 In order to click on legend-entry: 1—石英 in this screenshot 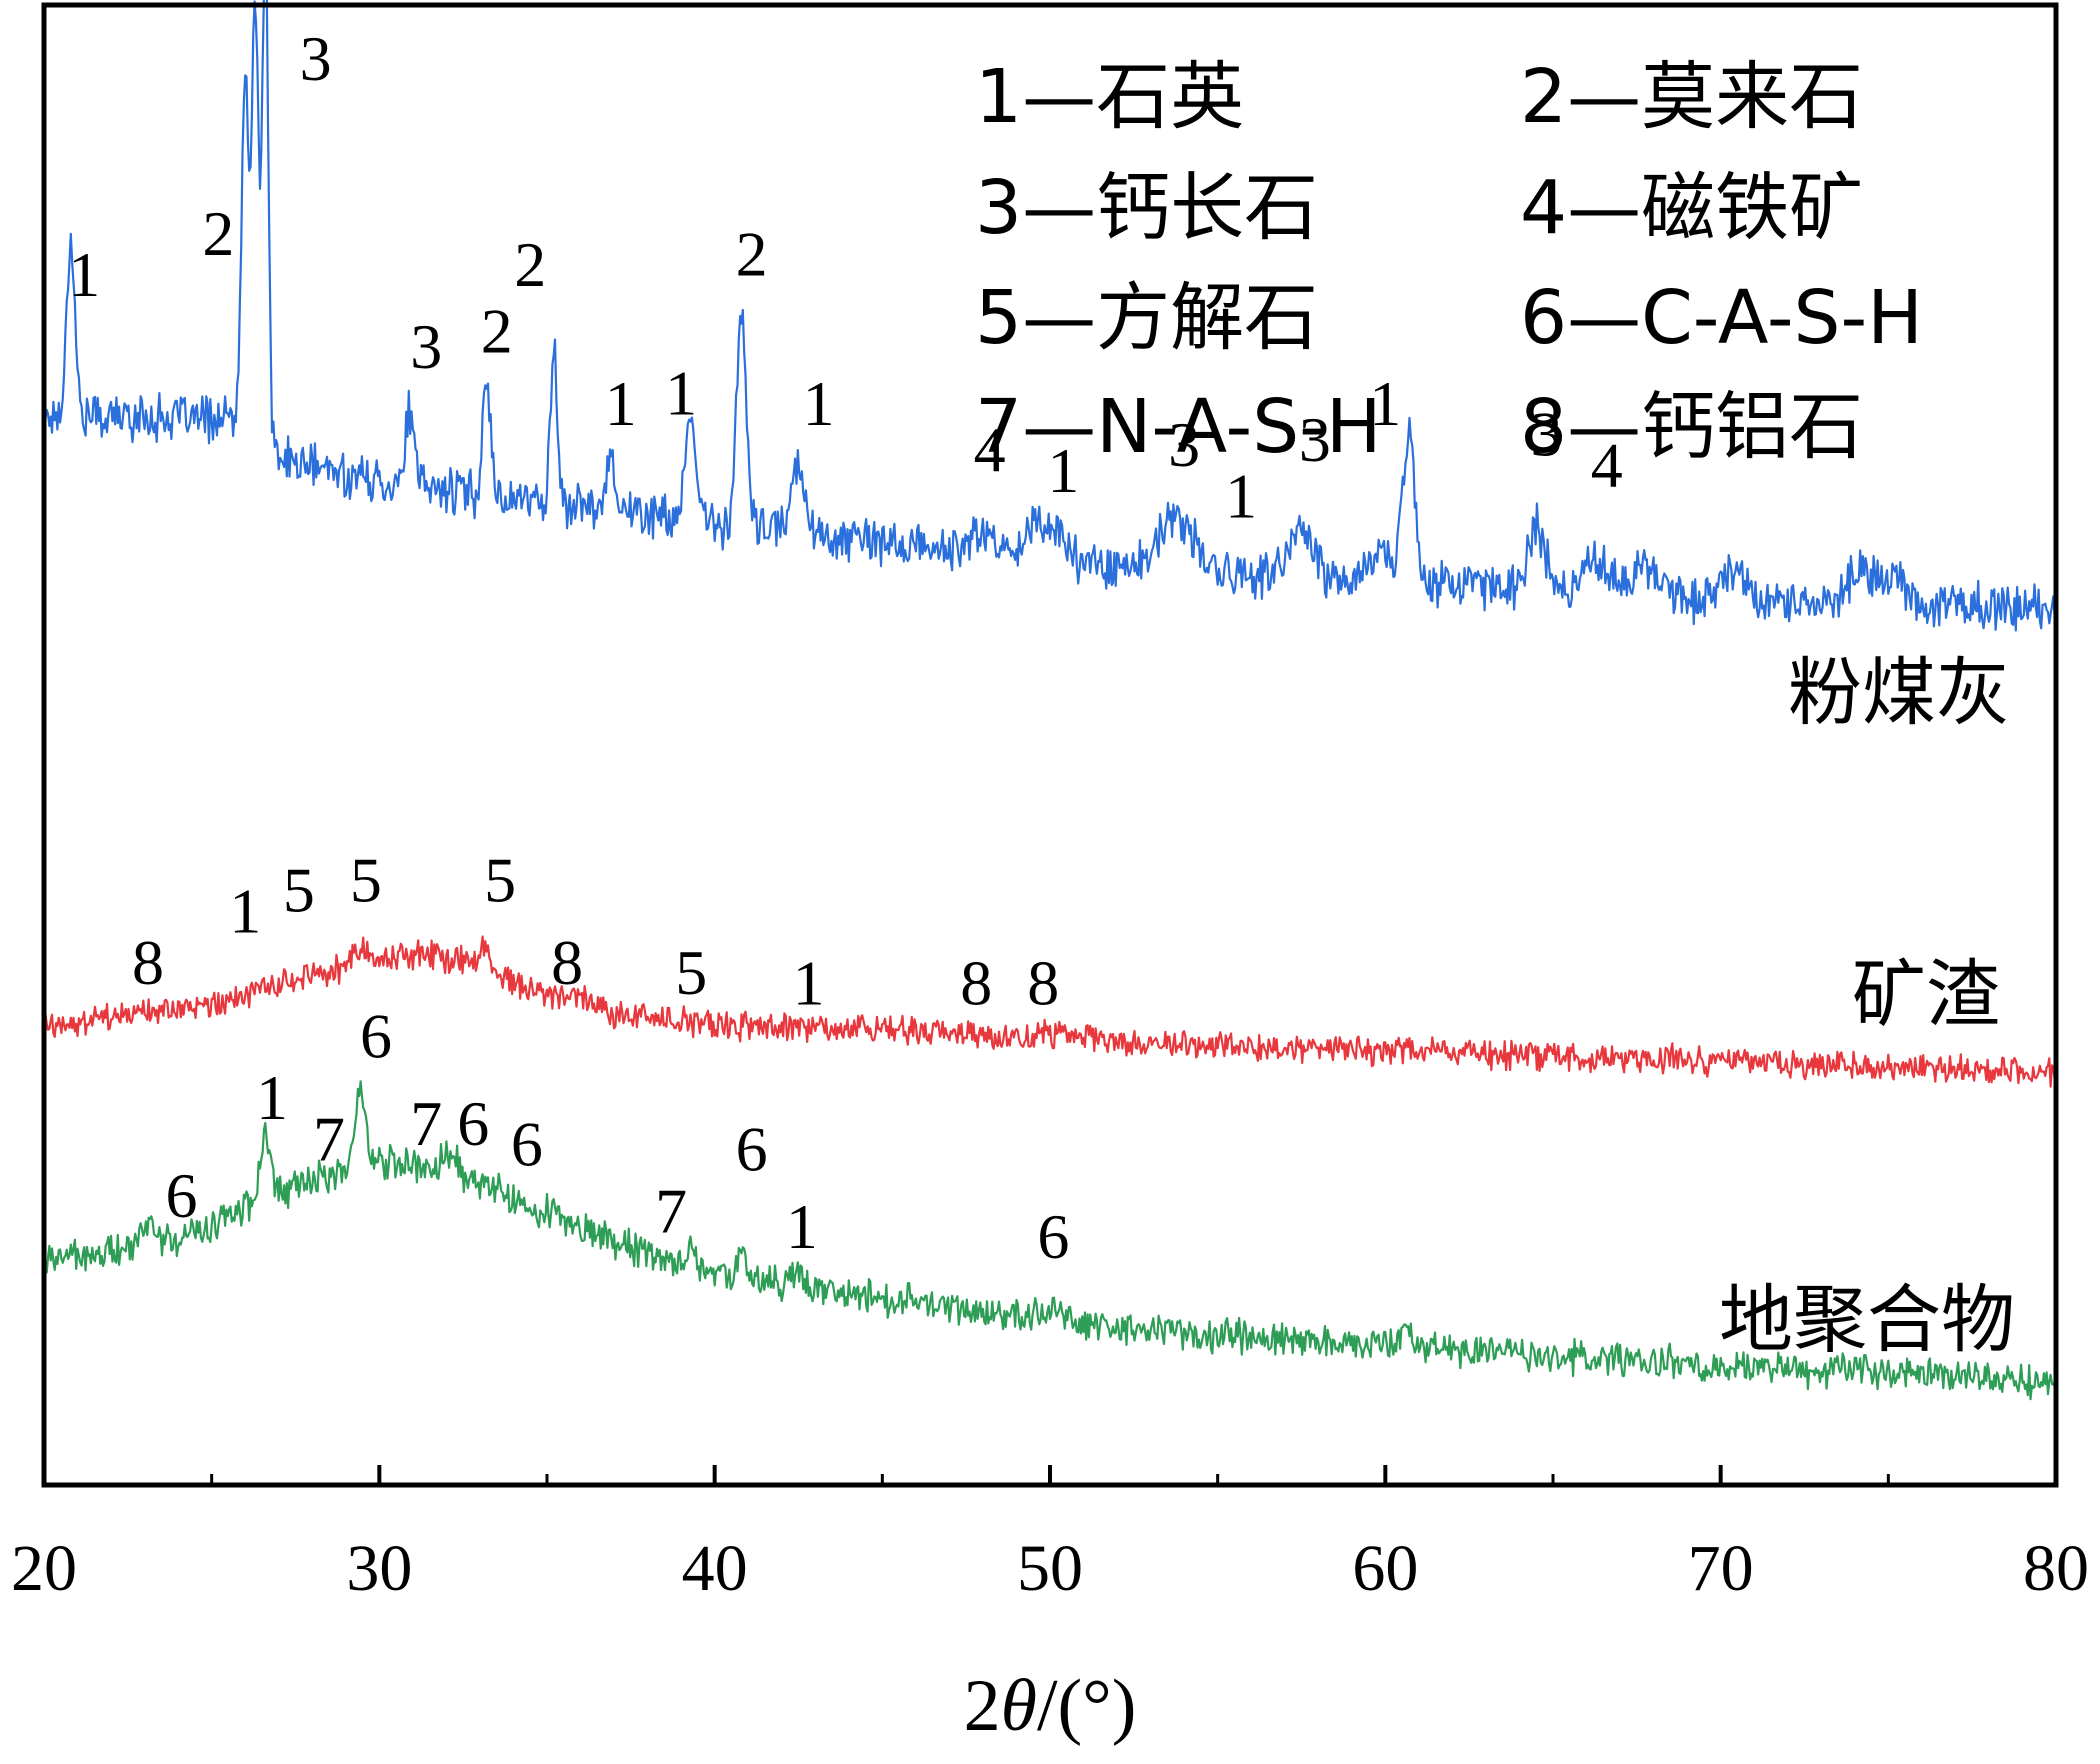, I will do `click(1109, 97)`.